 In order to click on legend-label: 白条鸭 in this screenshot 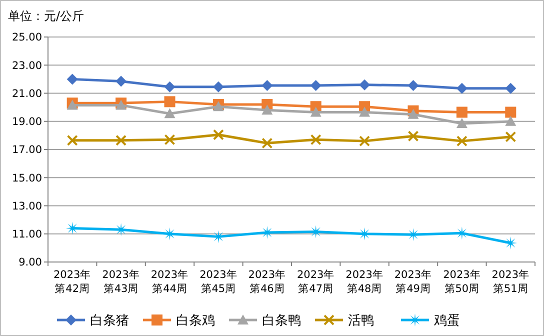, I will do `click(281, 321)`.